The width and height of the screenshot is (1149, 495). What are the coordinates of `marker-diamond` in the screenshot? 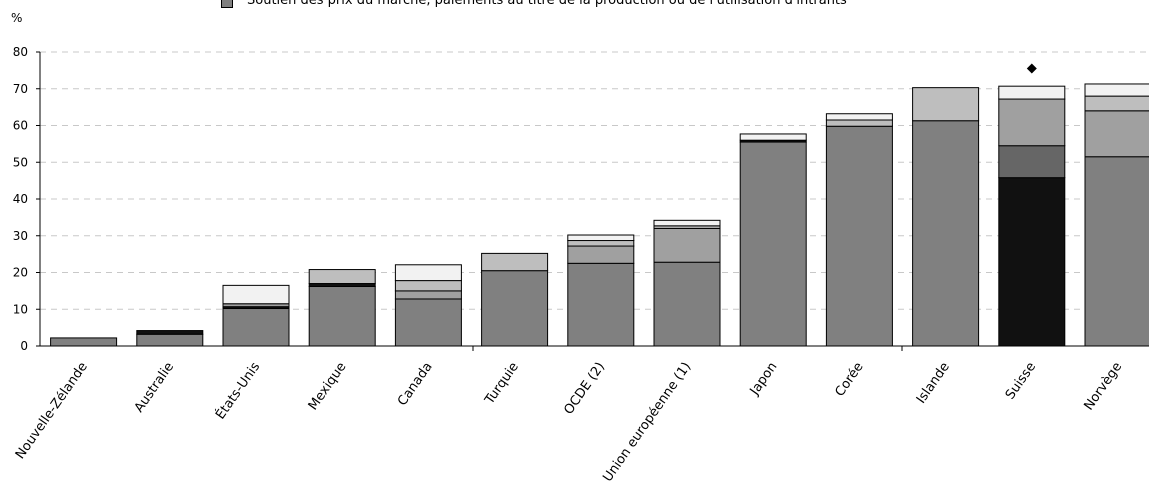 It's located at (1031, 68).